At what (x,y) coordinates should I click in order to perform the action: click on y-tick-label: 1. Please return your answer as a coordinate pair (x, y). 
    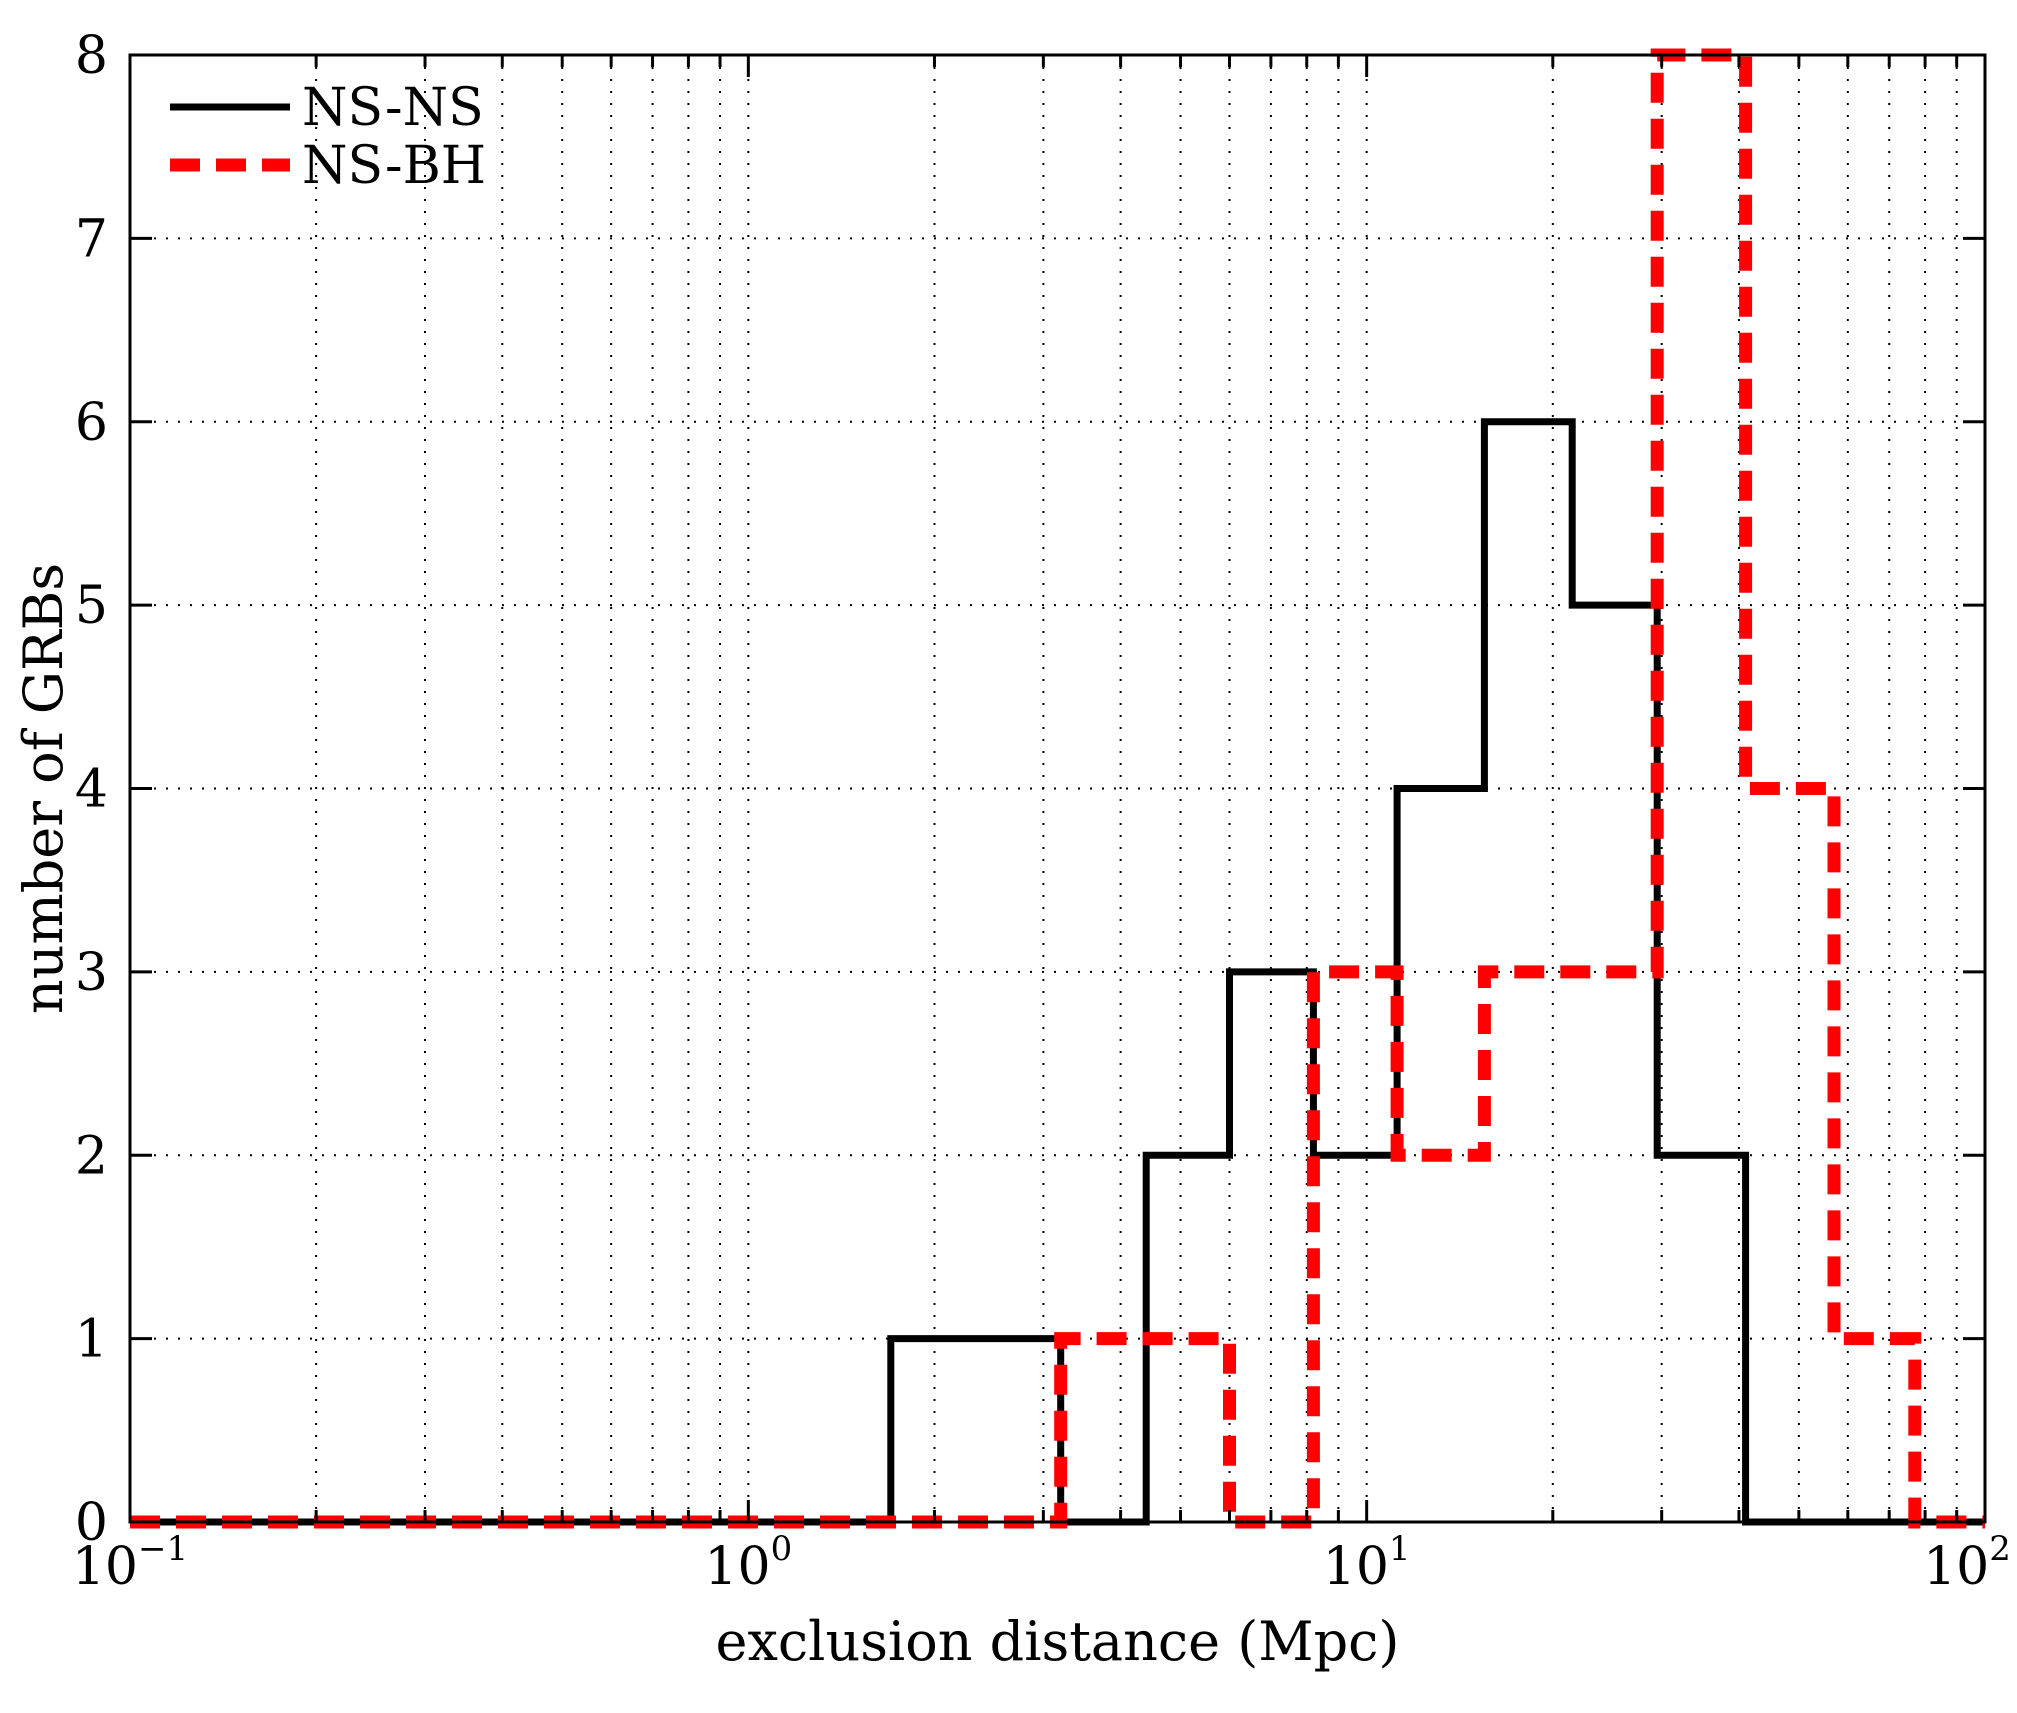
    Looking at the image, I should click on (91, 1340).